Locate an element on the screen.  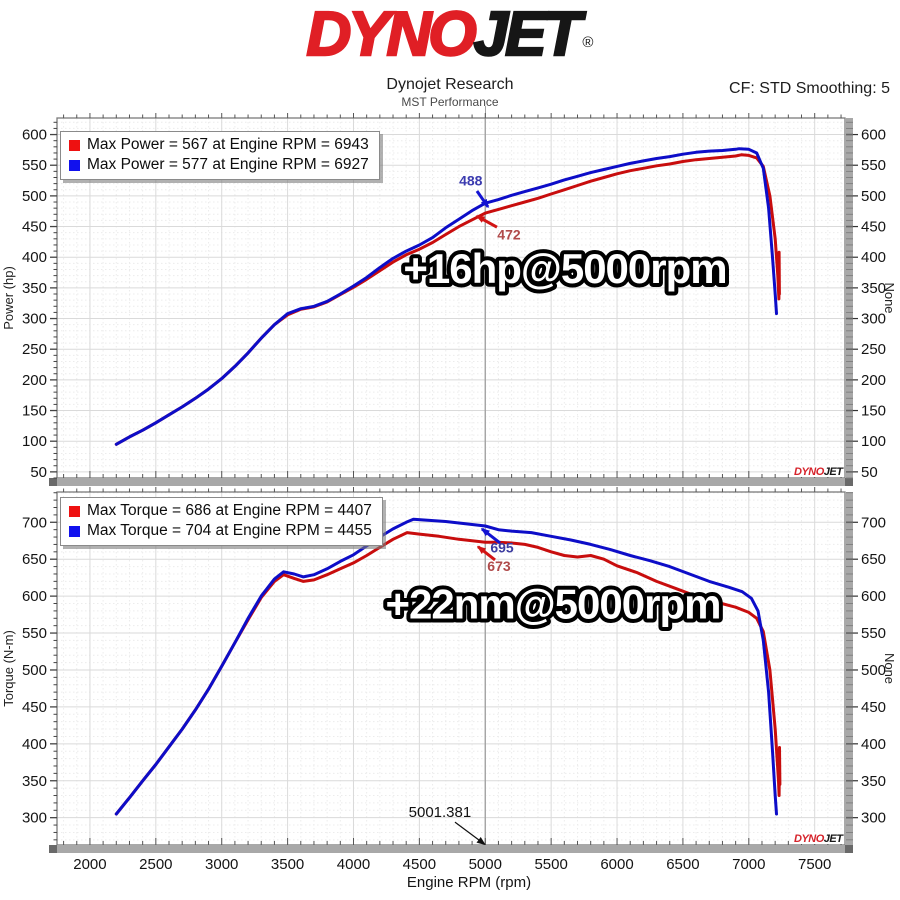
gain-annotation: +16hp@5000rpm is located at coordinates (564, 268).